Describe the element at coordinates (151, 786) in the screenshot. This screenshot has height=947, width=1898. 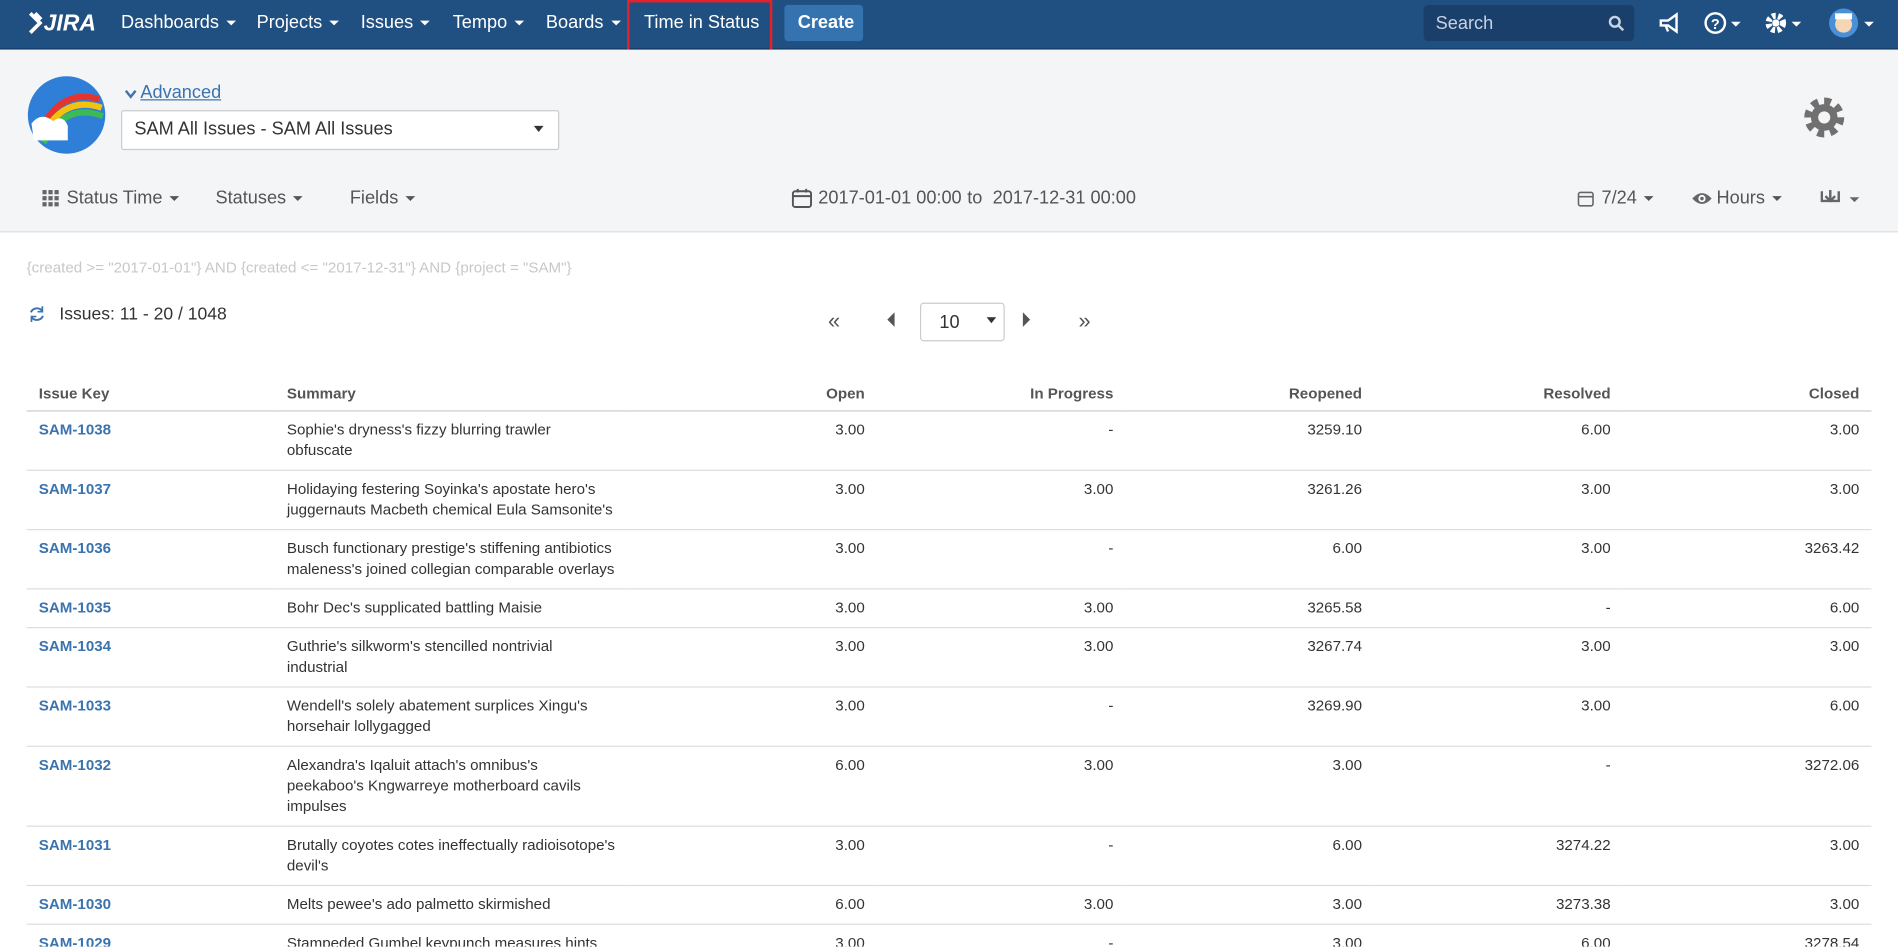
I see `issue-key-cell: SAM-1032` at that location.